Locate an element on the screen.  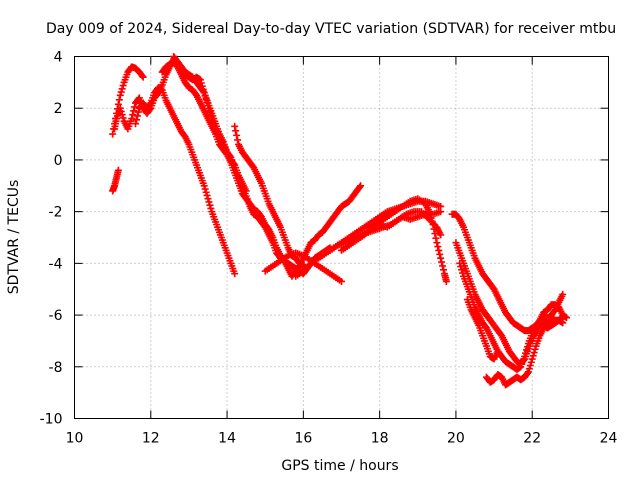
x-tick-label: 20 is located at coordinates (456, 439).